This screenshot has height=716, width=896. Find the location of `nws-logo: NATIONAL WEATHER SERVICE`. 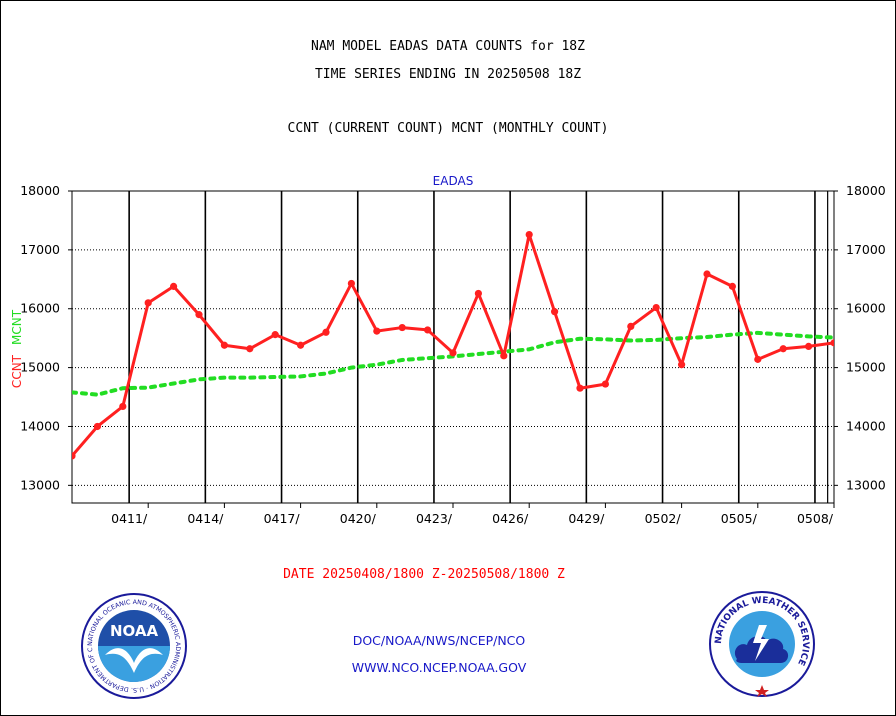

nws-logo: NATIONAL WEATHER SERVICE is located at coordinates (762, 644).